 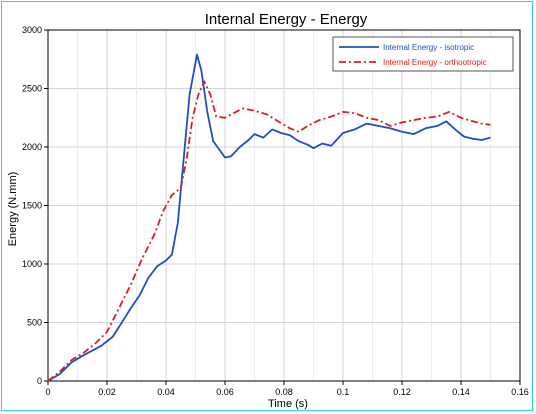 I want to click on legend-box, so click(x=423, y=54).